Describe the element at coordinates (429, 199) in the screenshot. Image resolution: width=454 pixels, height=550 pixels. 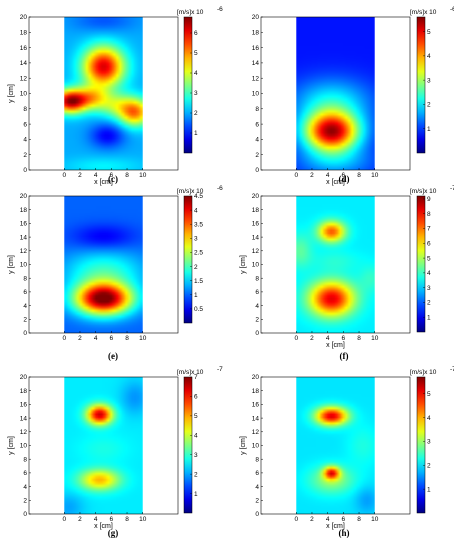
I see `colorbar-tick-label: 9` at that location.